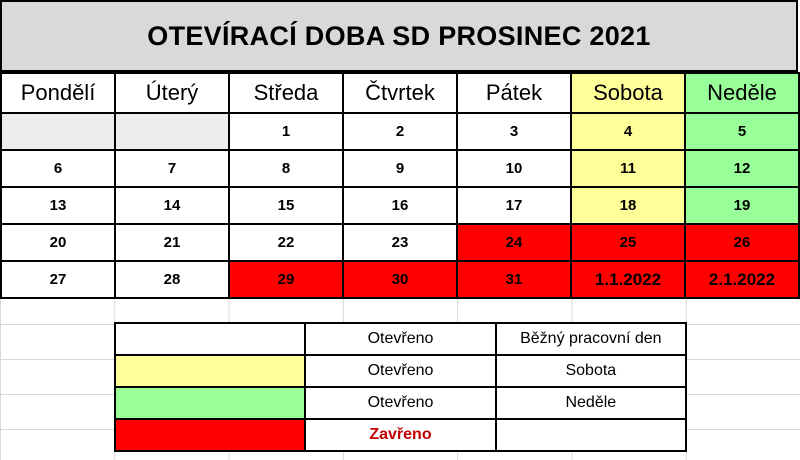 This screenshot has width=800, height=460. What do you see at coordinates (58, 168) in the screenshot?
I see `calendar-day-cell: 6` at bounding box center [58, 168].